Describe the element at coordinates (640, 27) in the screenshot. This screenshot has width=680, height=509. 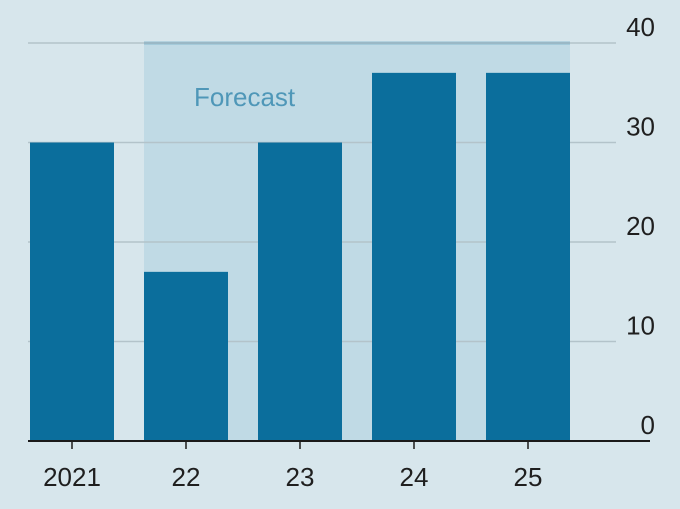
I see `y-tick-label: 40` at that location.